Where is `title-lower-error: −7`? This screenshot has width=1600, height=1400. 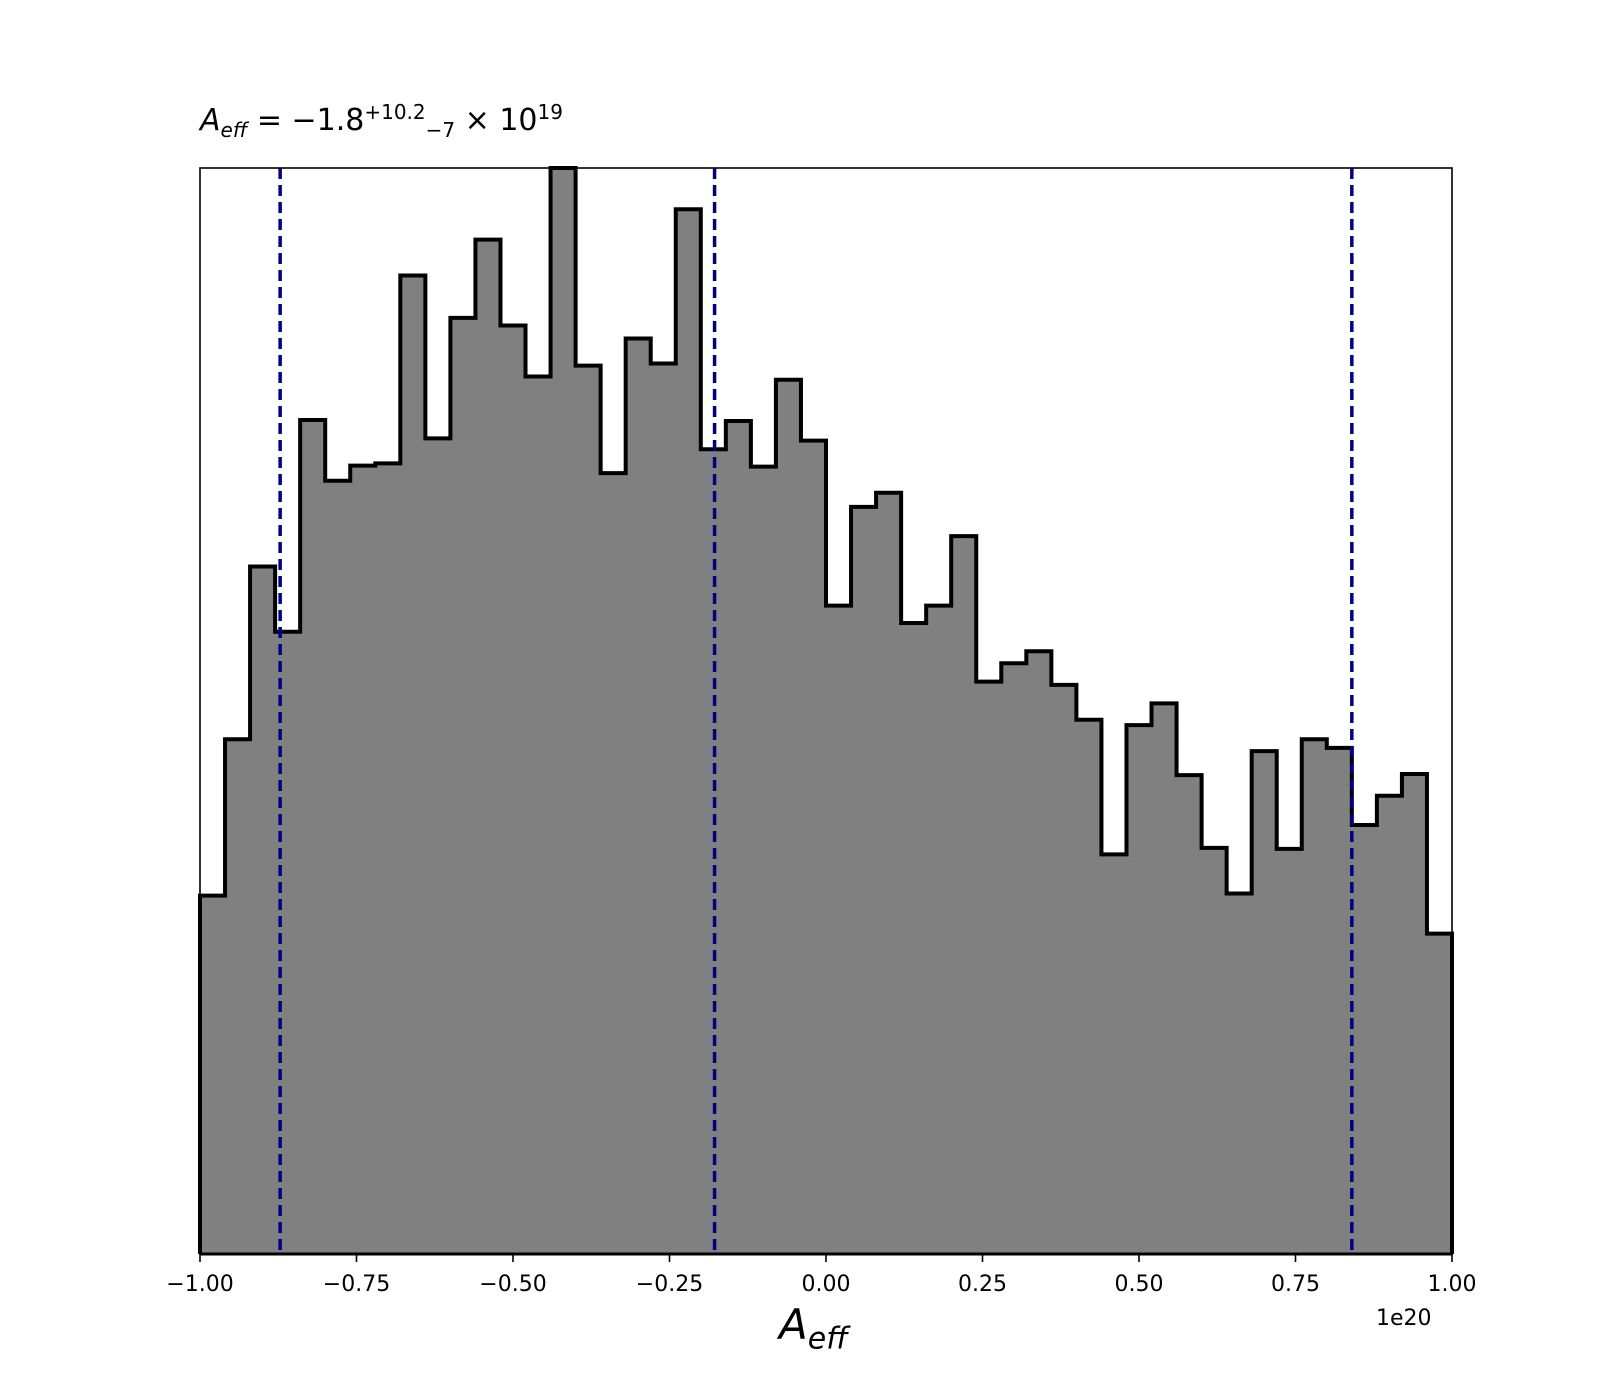
title-lower-error: −7 is located at coordinates (440, 130).